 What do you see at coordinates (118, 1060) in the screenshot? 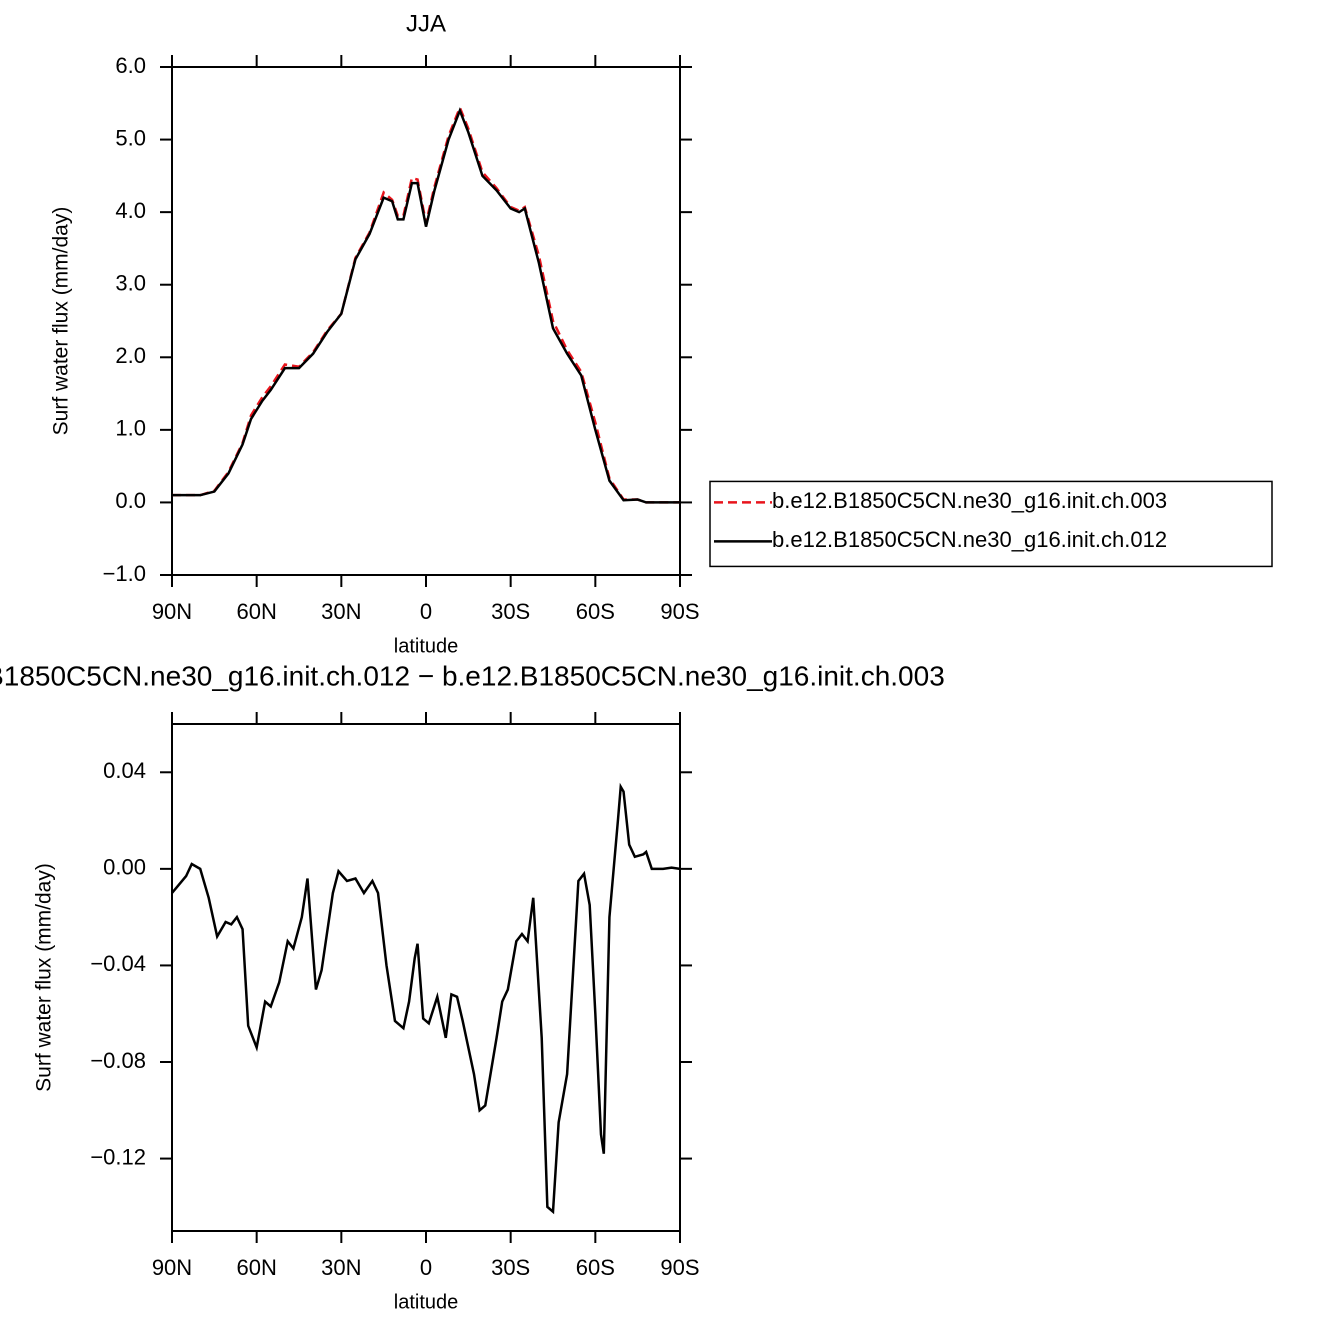
I see `y-tick-label: −0.08` at bounding box center [118, 1060].